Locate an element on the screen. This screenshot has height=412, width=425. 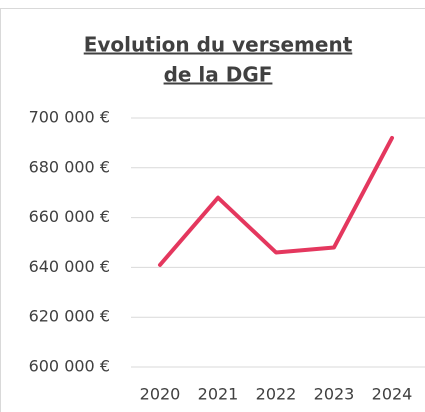
x-tick-label: 2021 is located at coordinates (218, 394).